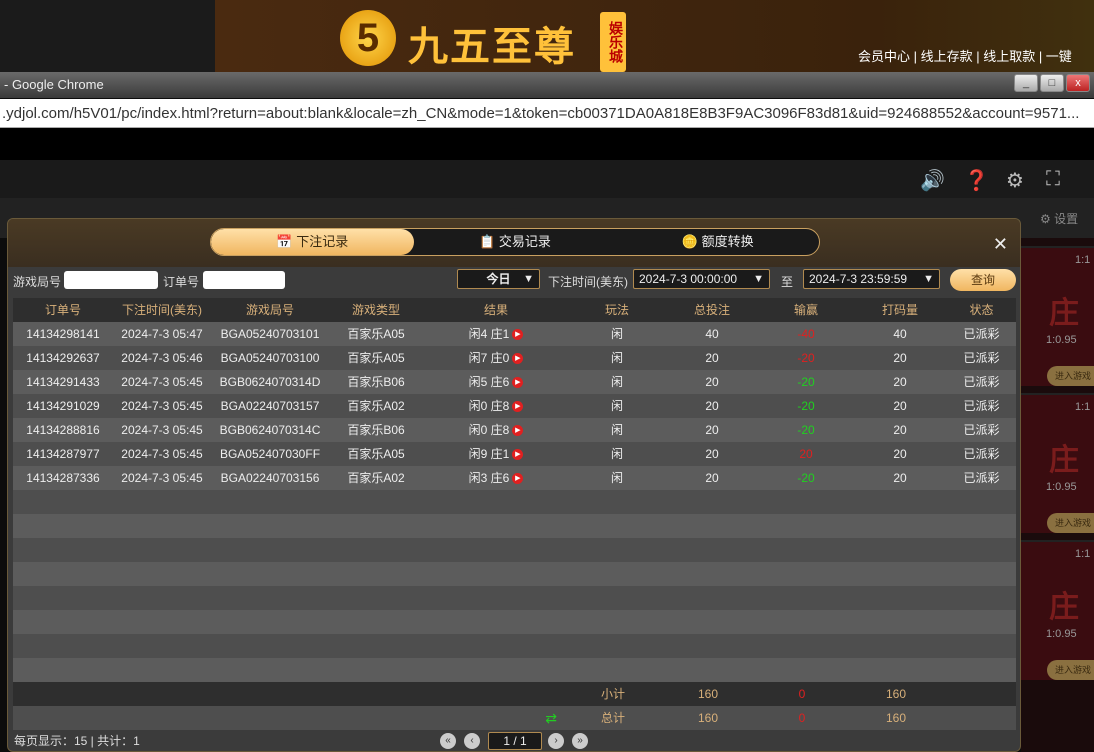  What do you see at coordinates (270, 454) in the screenshot?
I see `cell-text: BGA052407030FF` at bounding box center [270, 454].